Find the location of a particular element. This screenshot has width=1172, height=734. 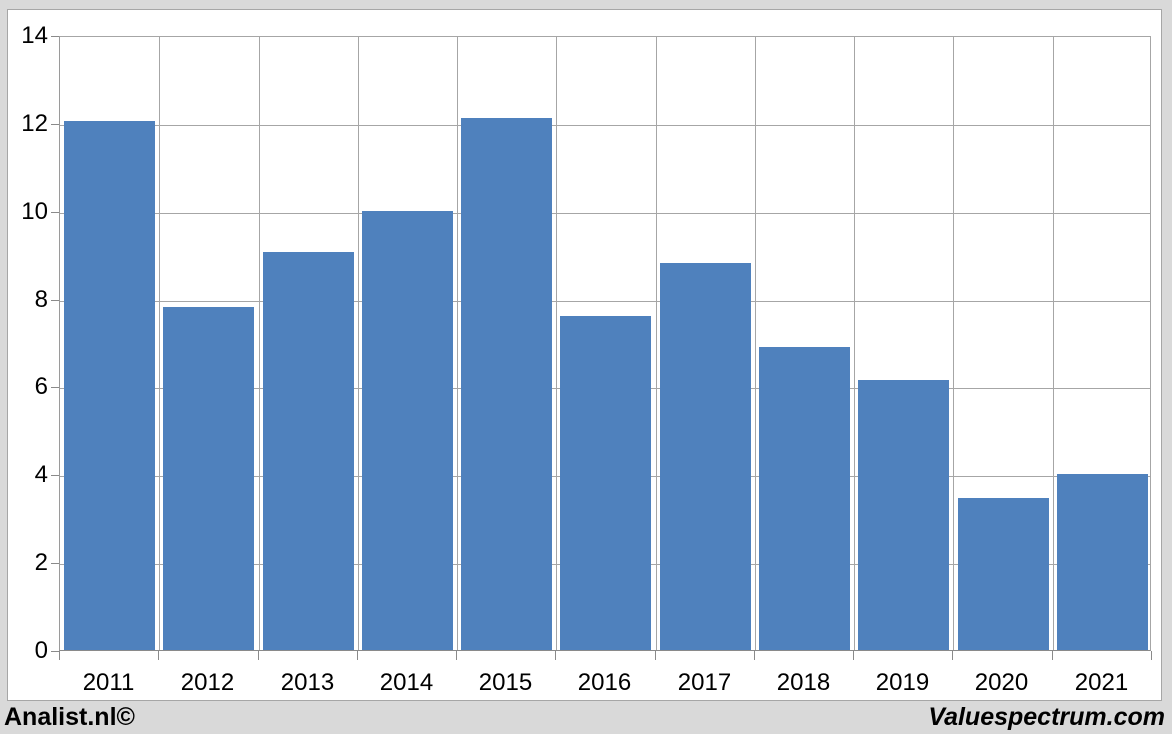

y-axis-tick-label: 2 is located at coordinates (41, 562).